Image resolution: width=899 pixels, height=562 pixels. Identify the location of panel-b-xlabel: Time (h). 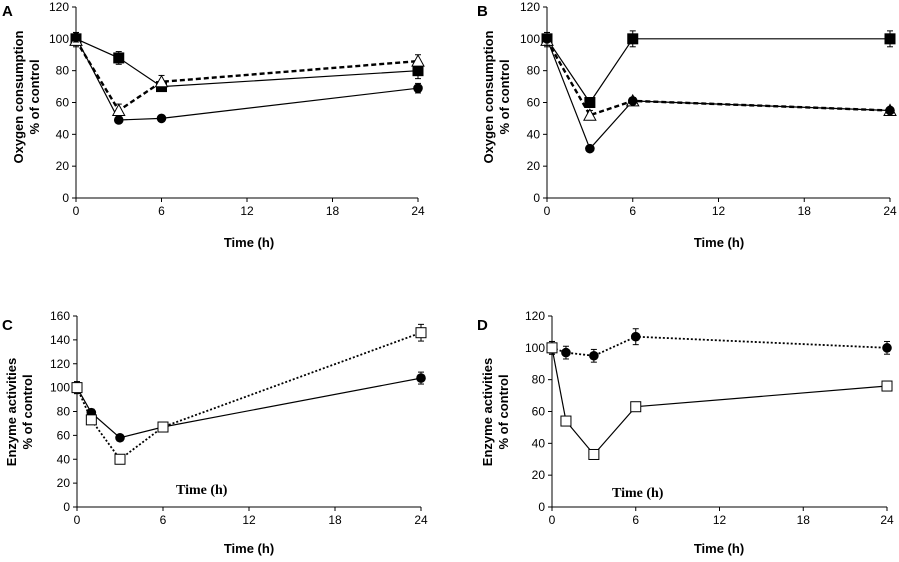
(719, 242).